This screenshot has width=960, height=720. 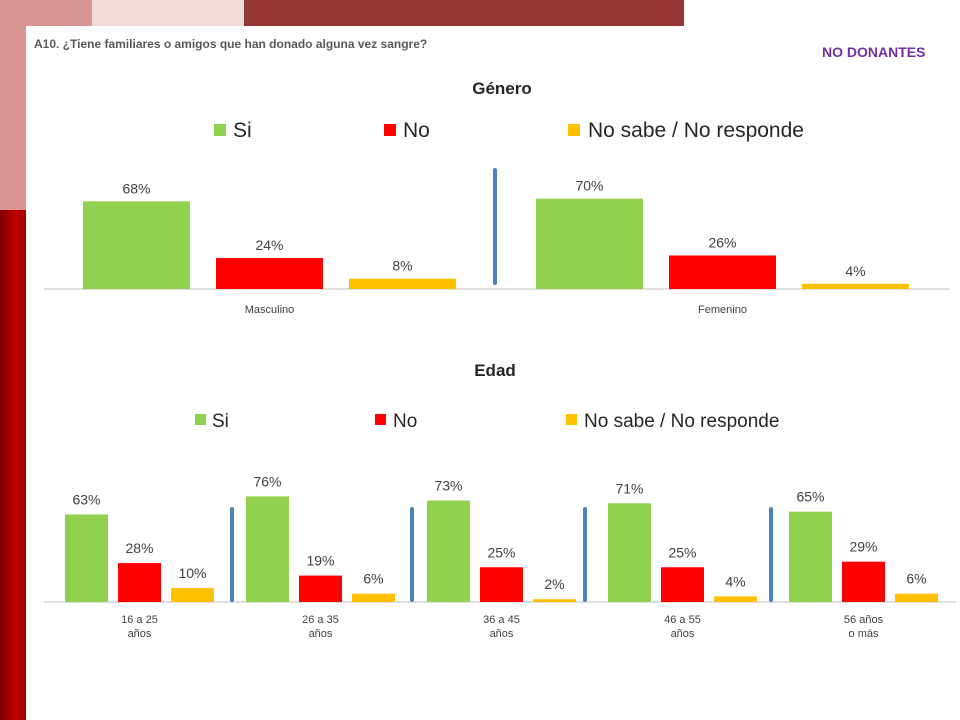 I want to click on category-label: o más, so click(x=864, y=634).